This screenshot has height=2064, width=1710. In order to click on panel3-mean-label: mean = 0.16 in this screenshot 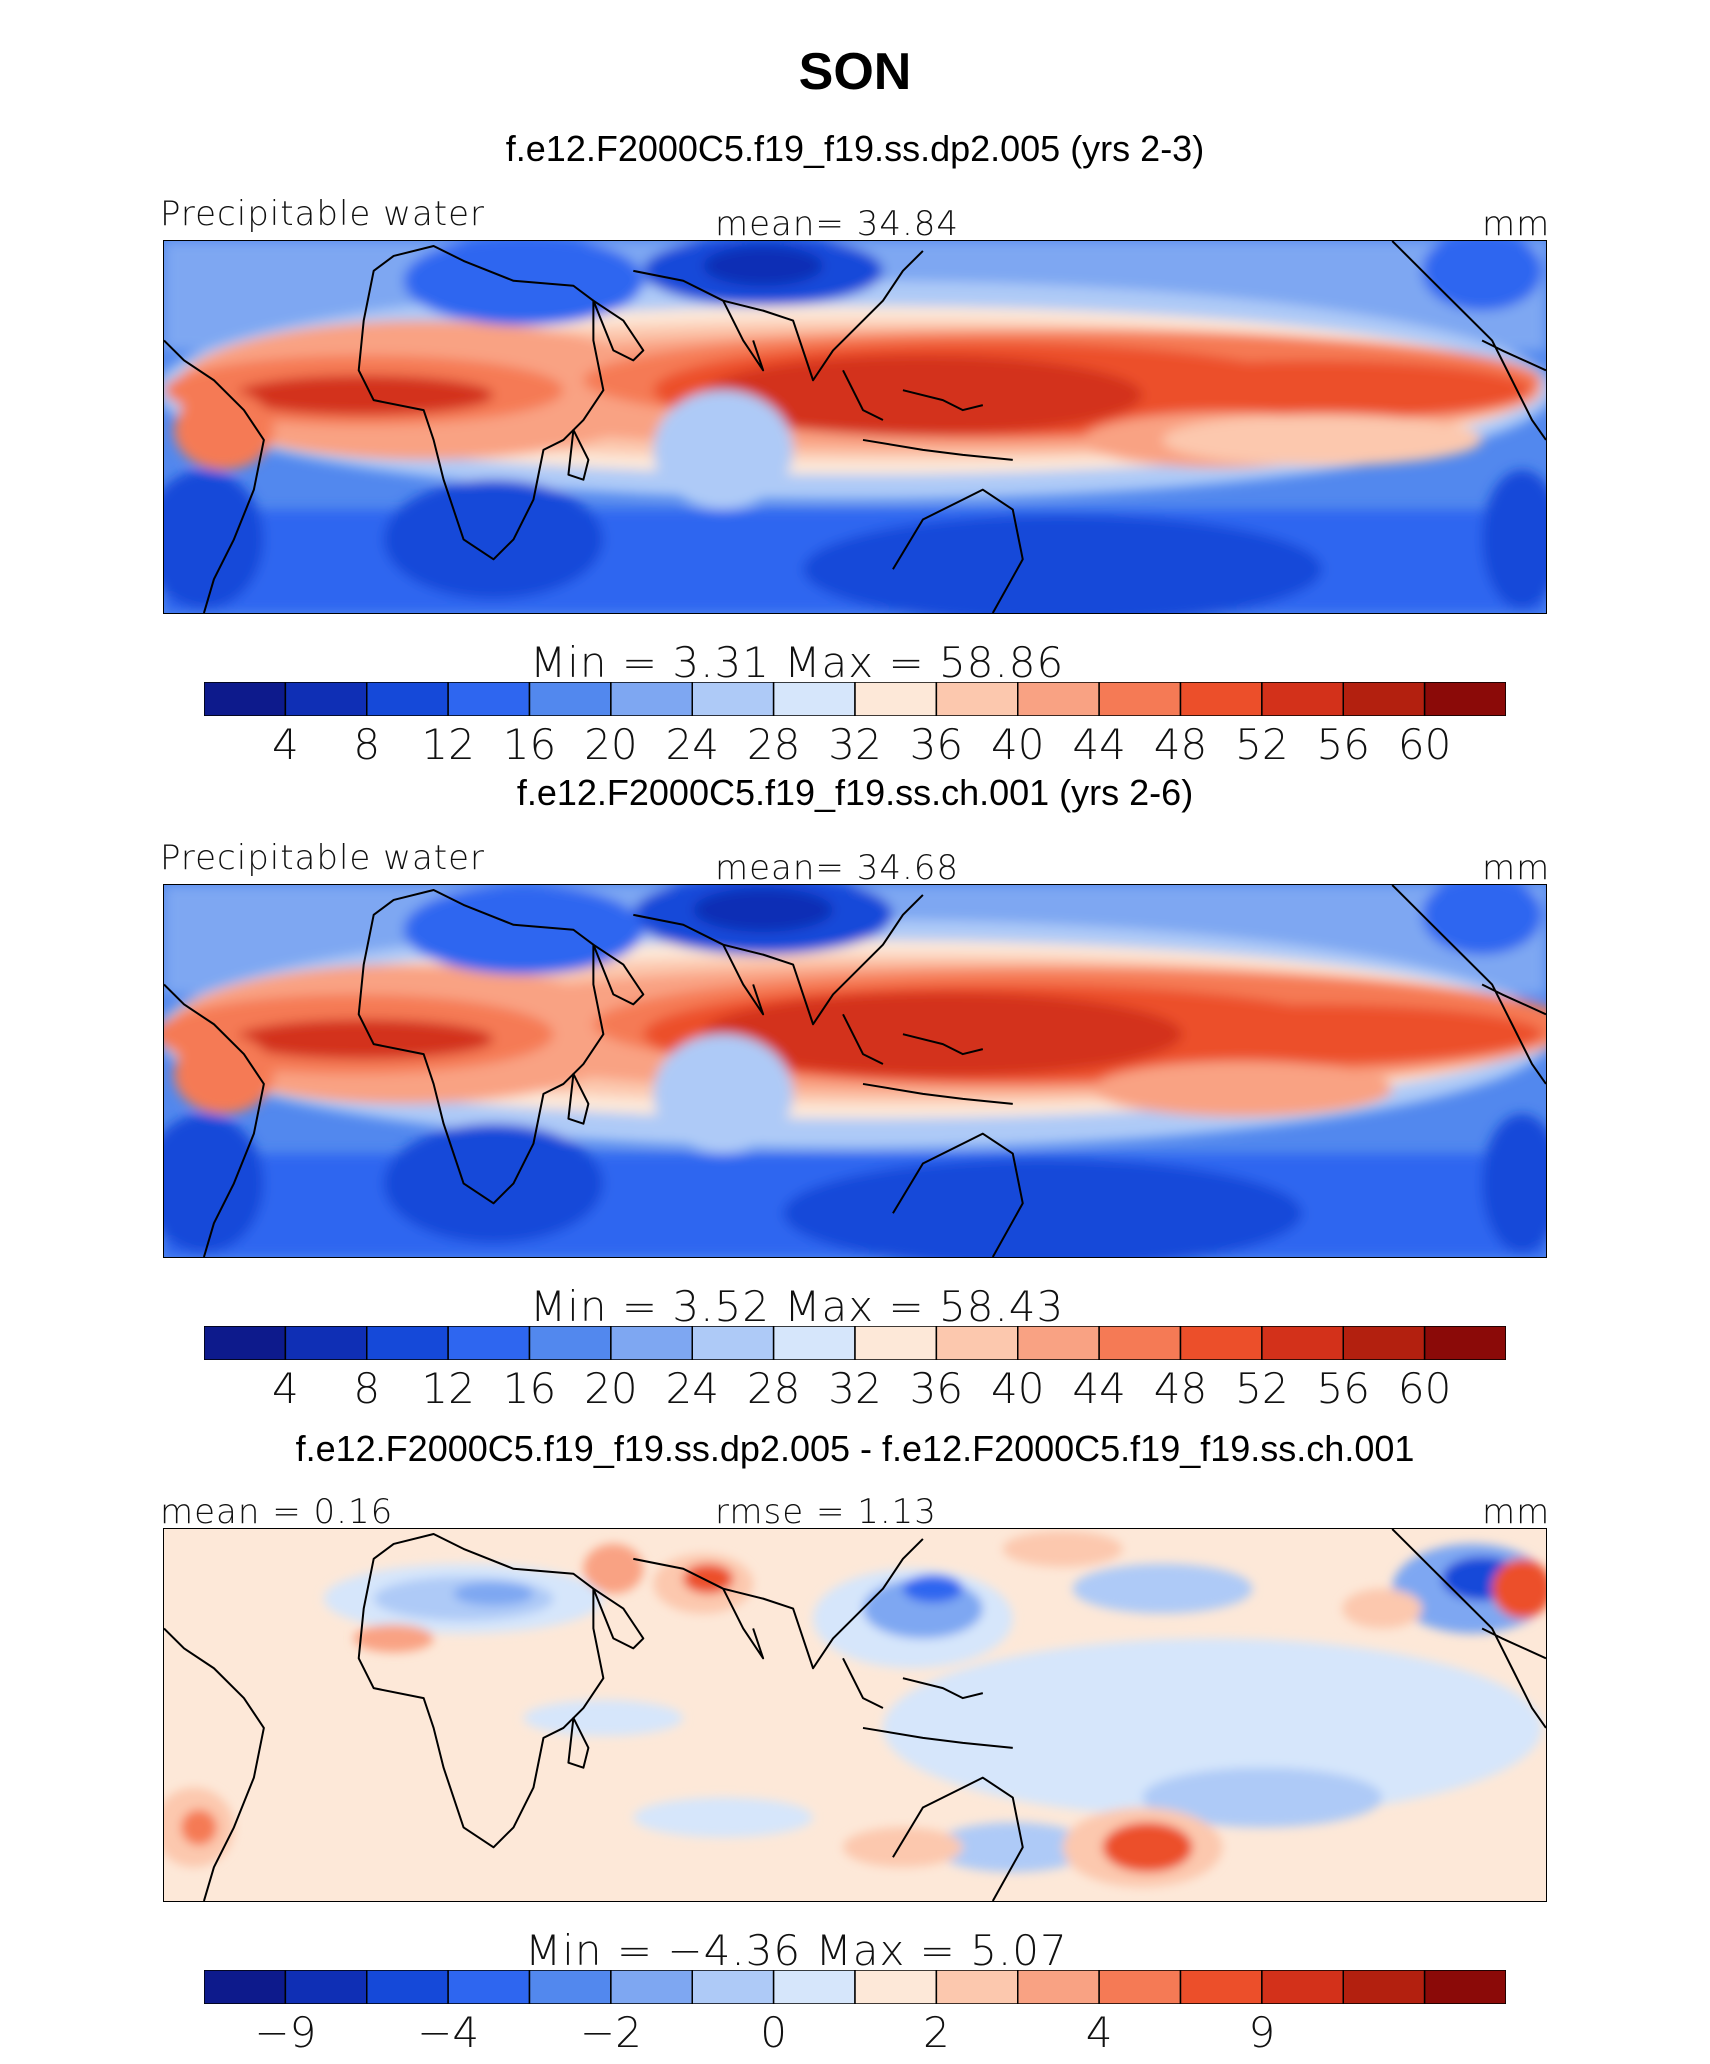, I will do `click(277, 1512)`.